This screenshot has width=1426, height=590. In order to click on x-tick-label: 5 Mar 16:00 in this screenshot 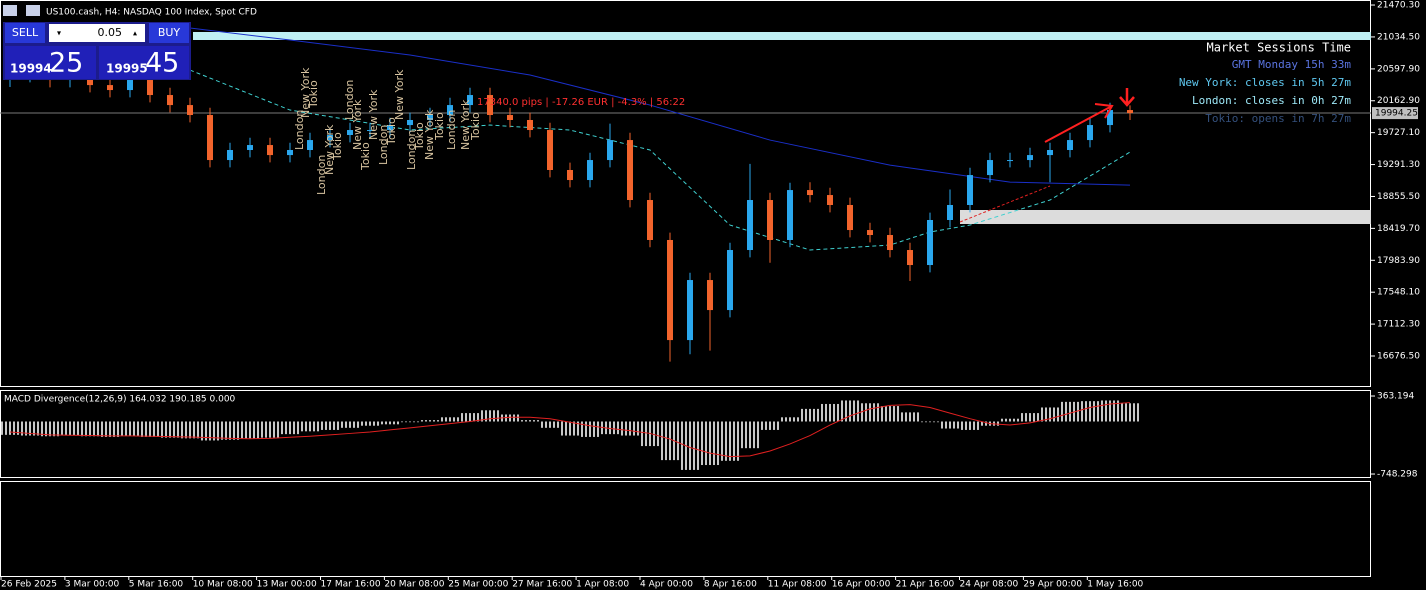, I will do `click(156, 585)`.